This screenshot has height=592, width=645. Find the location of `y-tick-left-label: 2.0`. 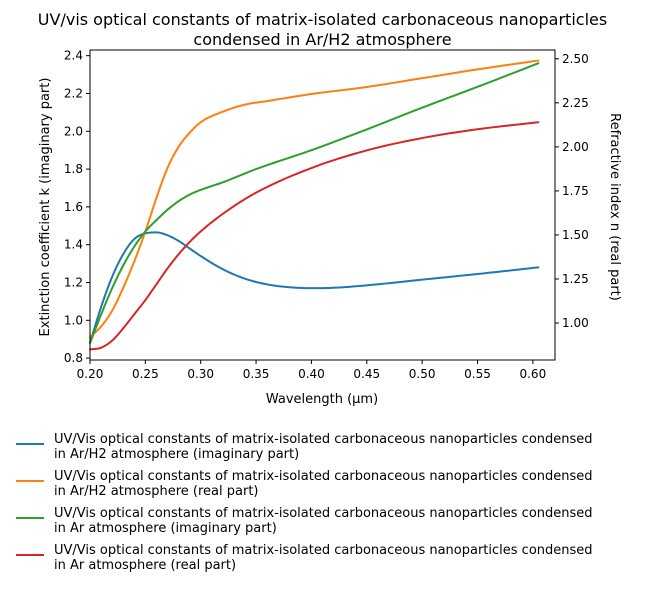

y-tick-left-label: 2.0 is located at coordinates (73, 131).